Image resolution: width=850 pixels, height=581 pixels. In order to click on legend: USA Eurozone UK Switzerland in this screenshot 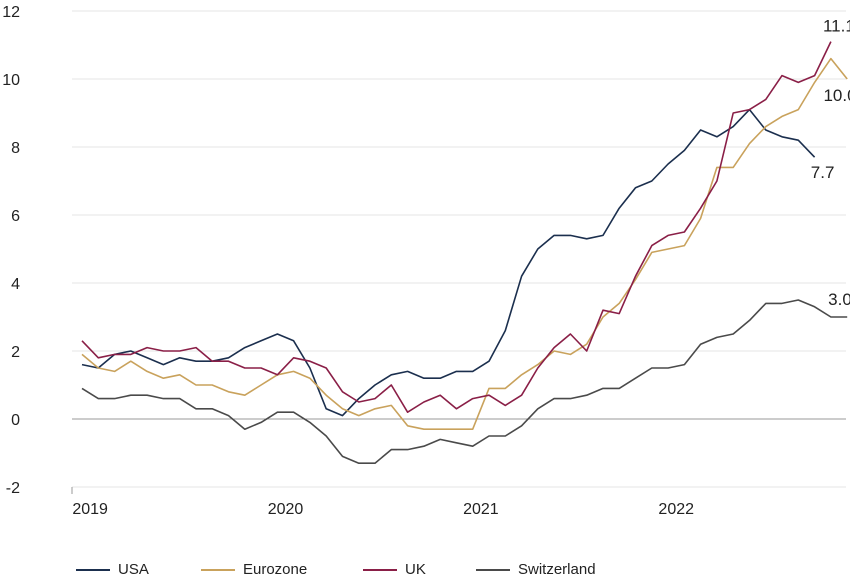, I will do `click(336, 569)`.